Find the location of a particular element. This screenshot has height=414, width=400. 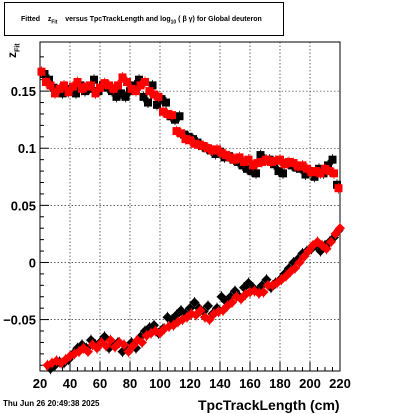

y-axis-title: zFit is located at coordinates (13, 50).